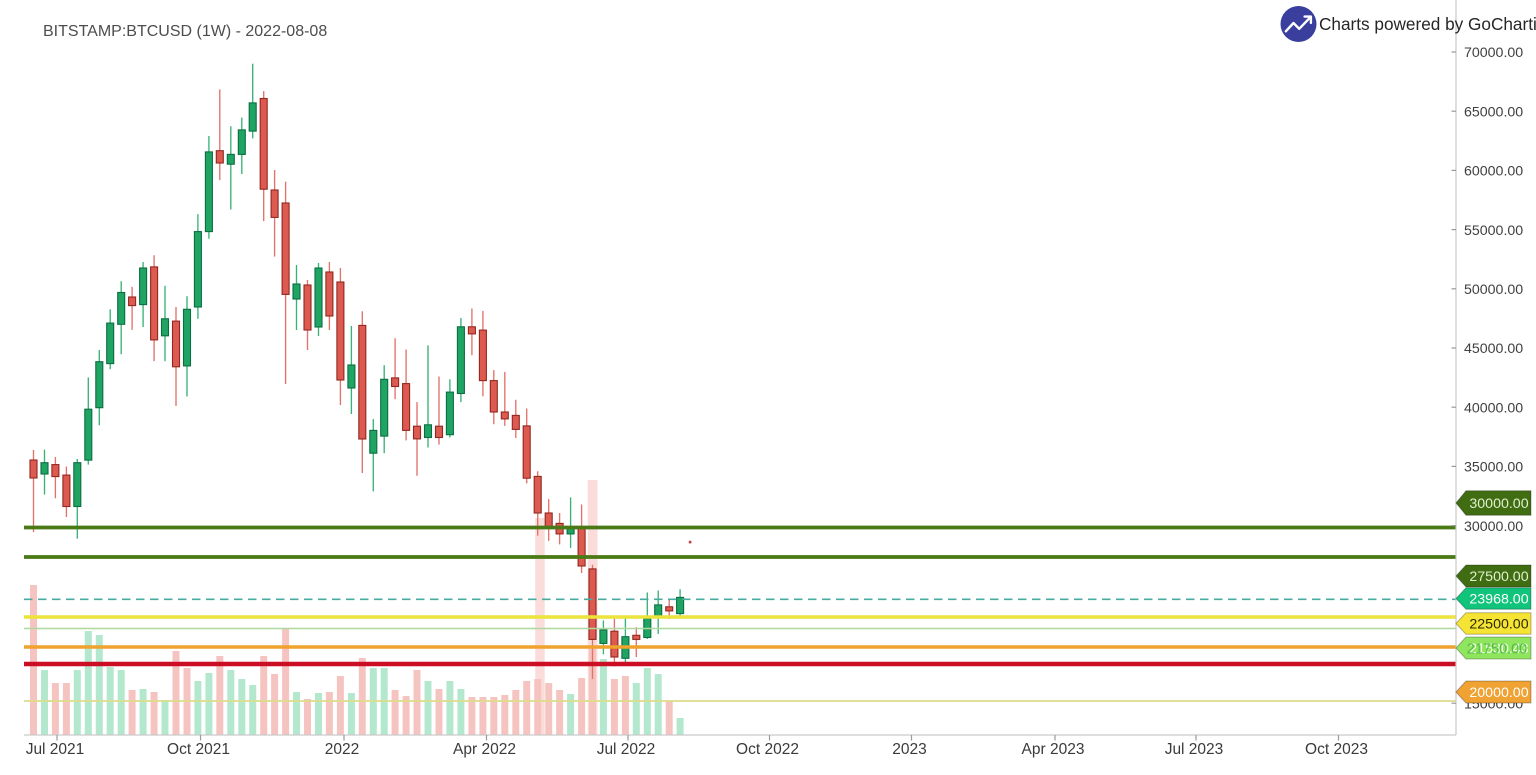 This screenshot has width=1536, height=775. I want to click on svg-text: 21530.43, so click(1498, 649).